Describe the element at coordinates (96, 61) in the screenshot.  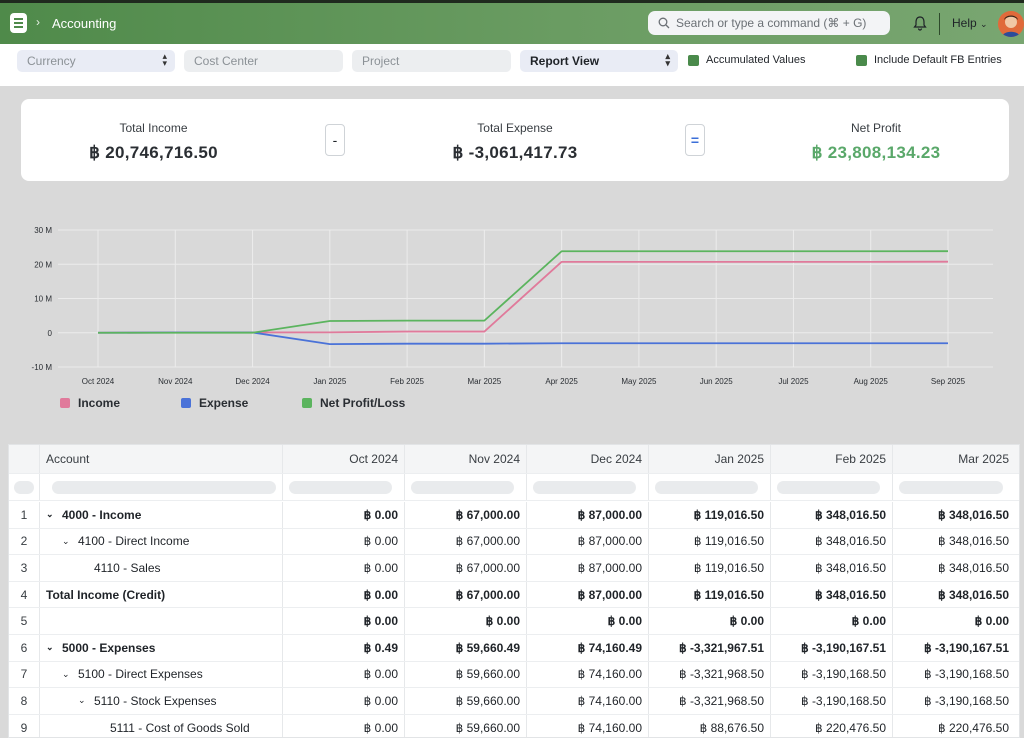
I see `currency-select: Currency ▴ ▾` at that location.